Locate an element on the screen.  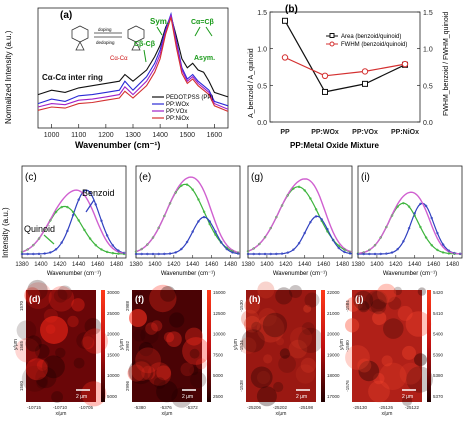
fit-xtick-label-1-2: 1420 is located at coordinates (174, 265).